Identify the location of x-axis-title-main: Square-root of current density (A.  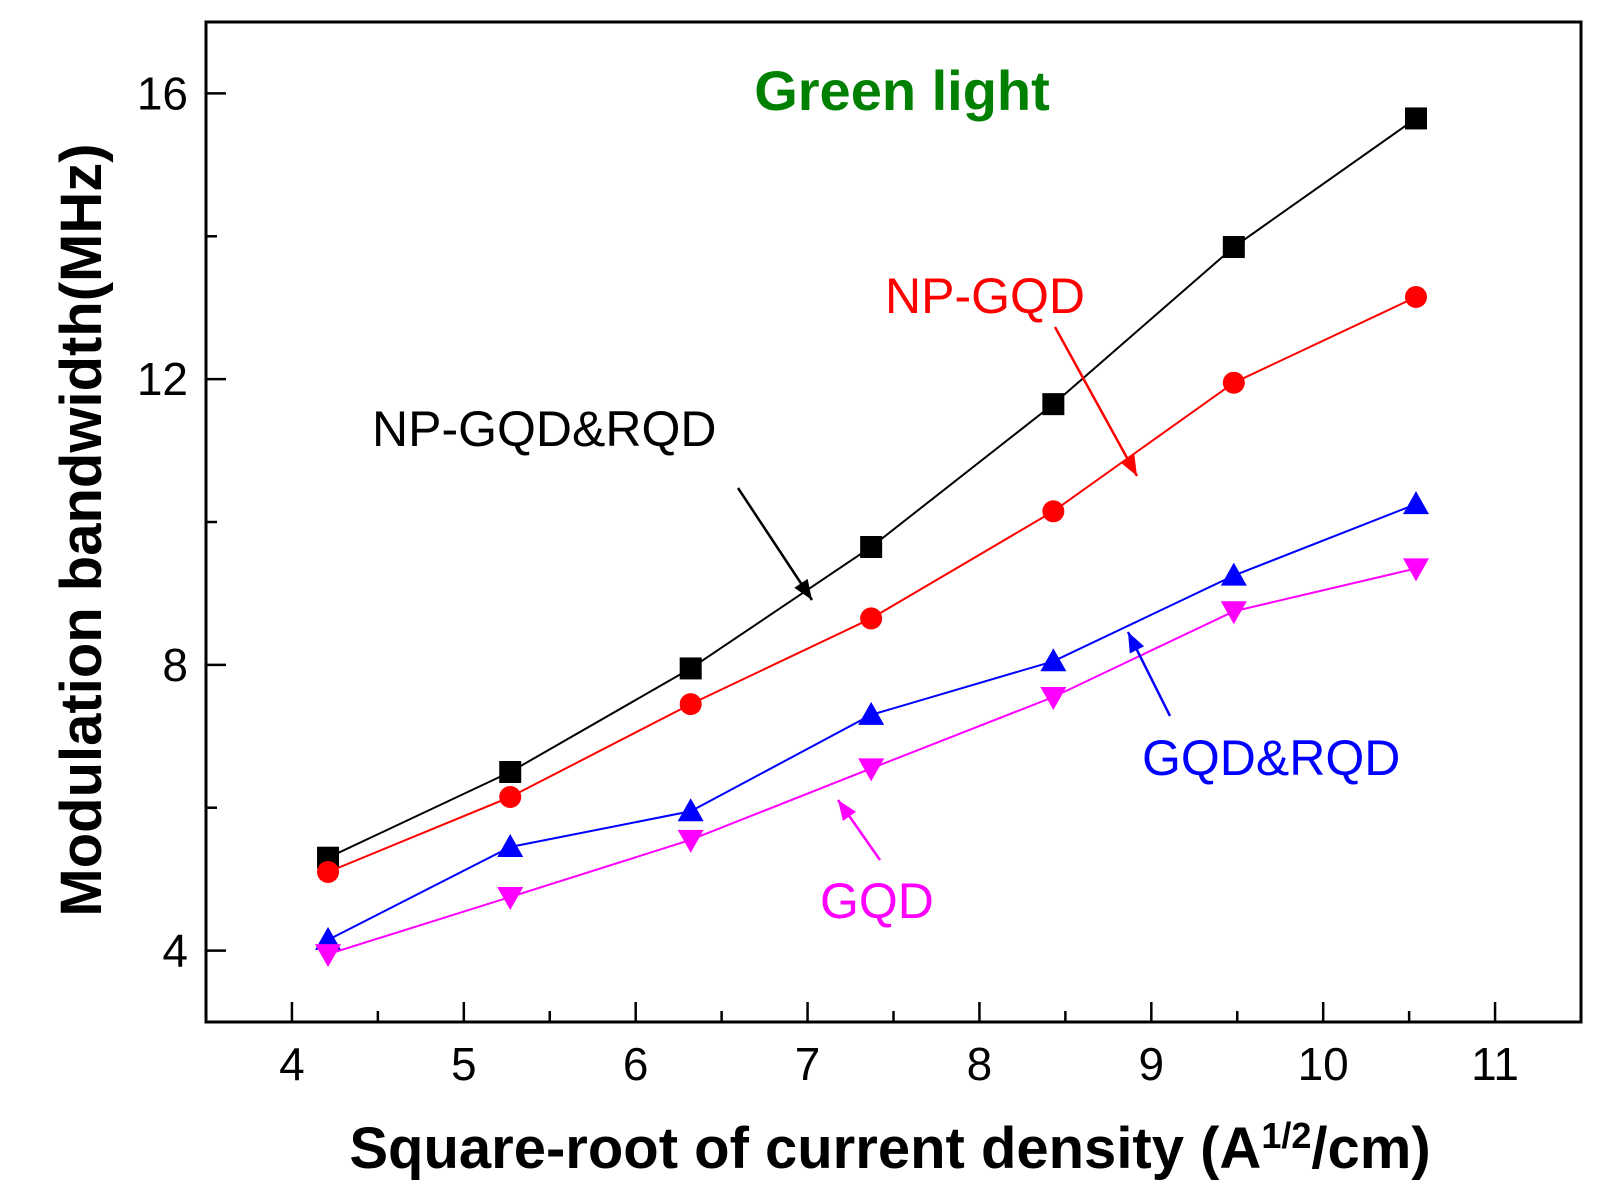
(805, 1148).